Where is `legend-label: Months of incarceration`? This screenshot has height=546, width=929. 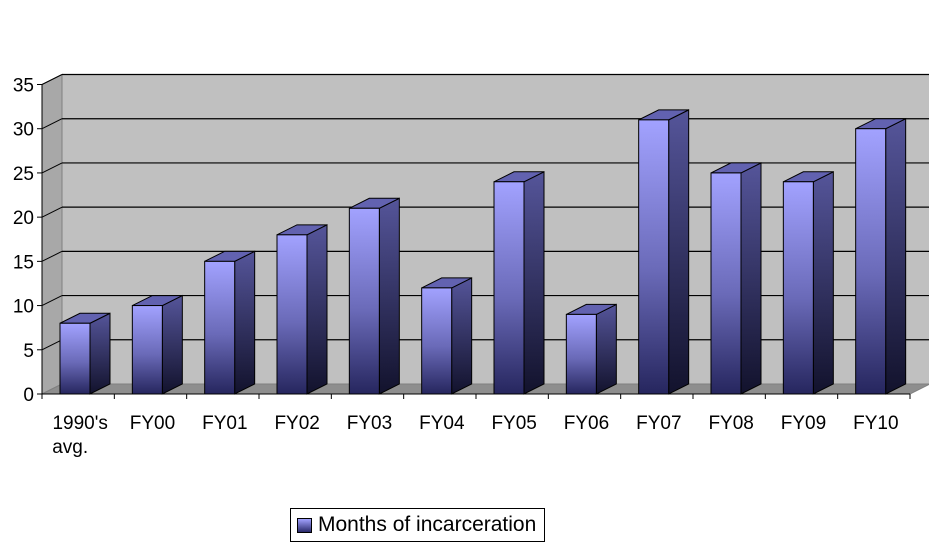
legend-label: Months of incarceration is located at coordinates (427, 524).